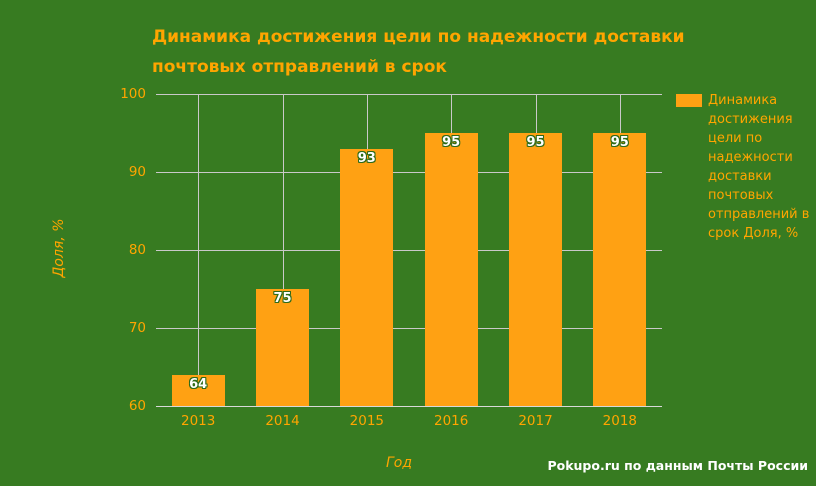 The image size is (816, 486). Describe the element at coordinates (620, 269) in the screenshot. I see `bar-2018` at that location.